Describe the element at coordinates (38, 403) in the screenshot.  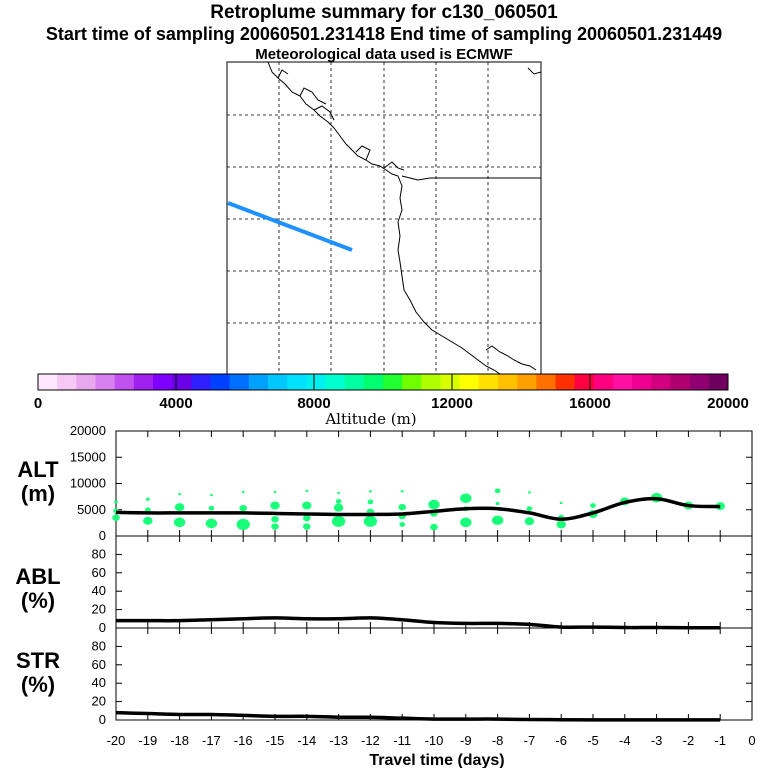
I see `colorbar-tick-label: 0` at that location.